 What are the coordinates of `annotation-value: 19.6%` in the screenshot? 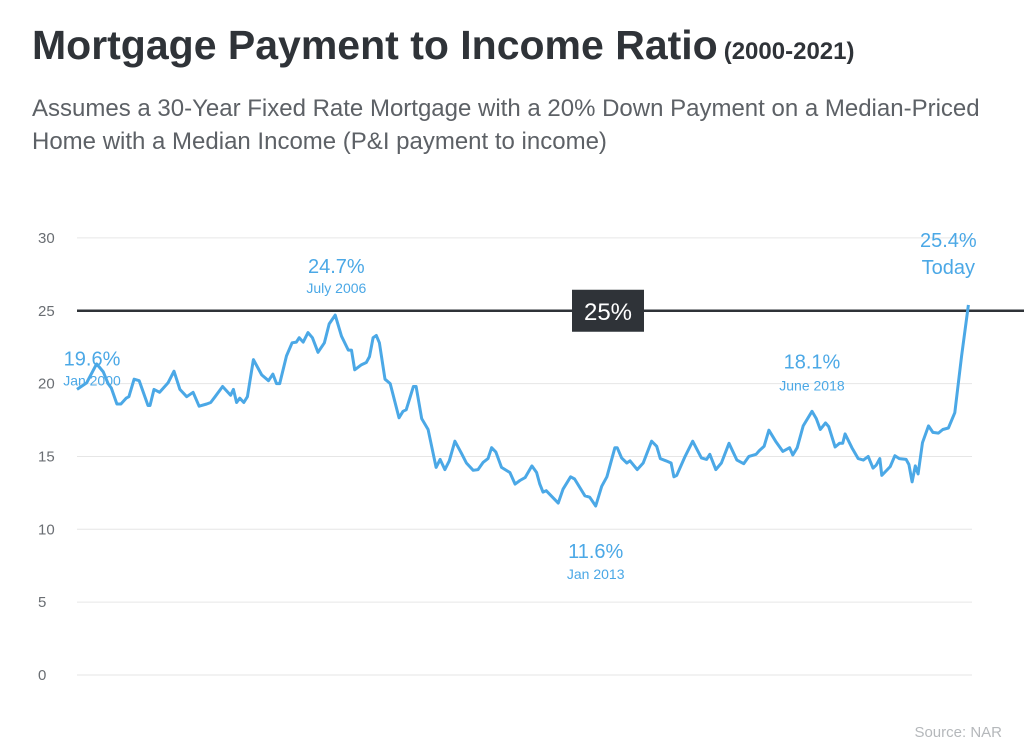 It's located at (92, 359).